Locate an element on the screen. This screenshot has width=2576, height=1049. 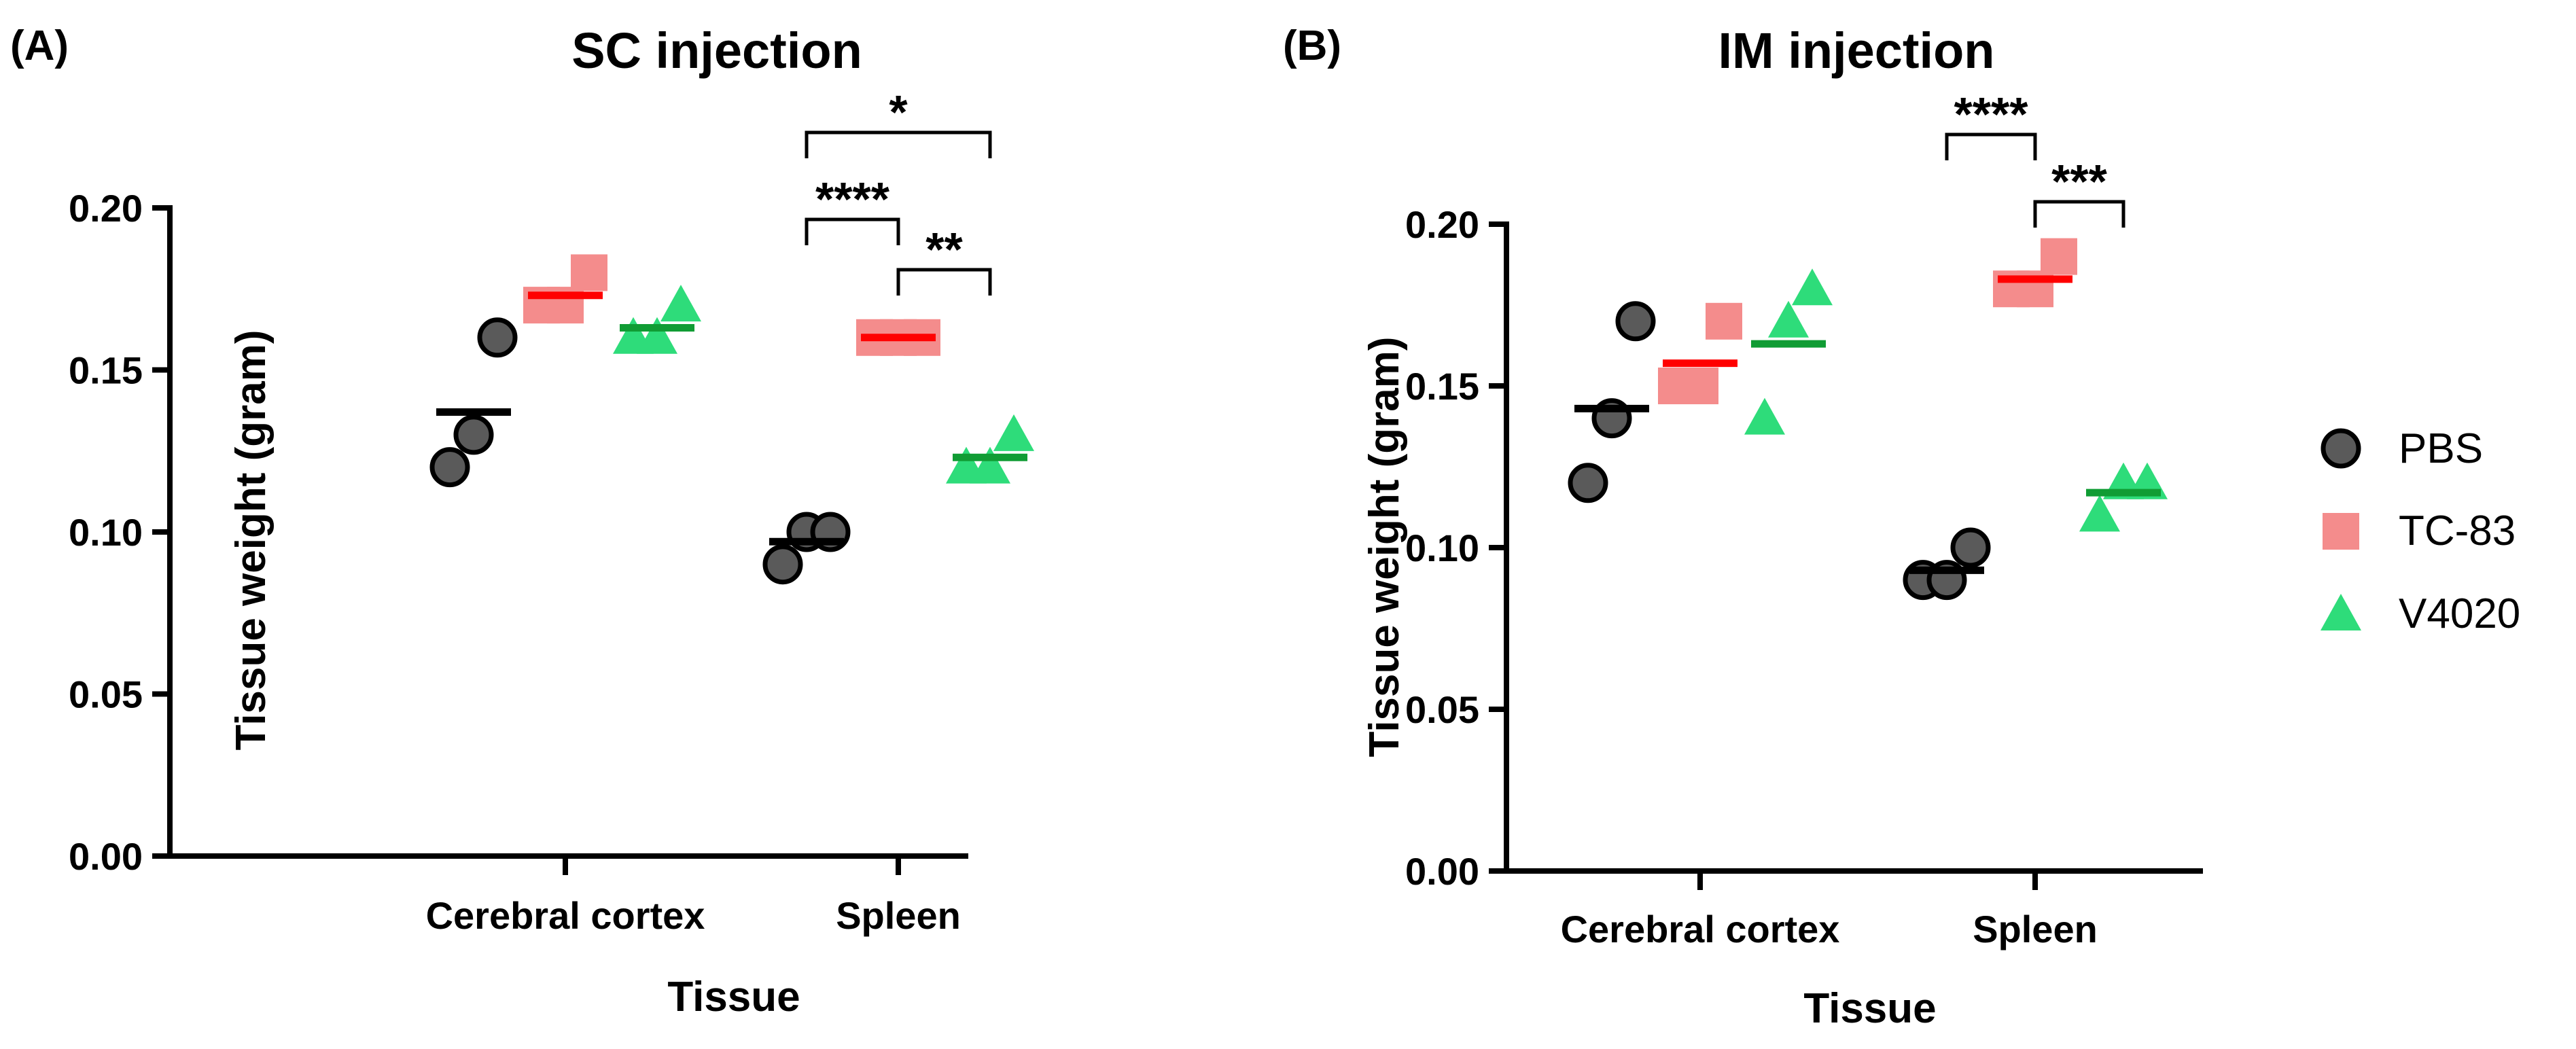
legend-item-tc83: TC-83 is located at coordinates (2419, 531).